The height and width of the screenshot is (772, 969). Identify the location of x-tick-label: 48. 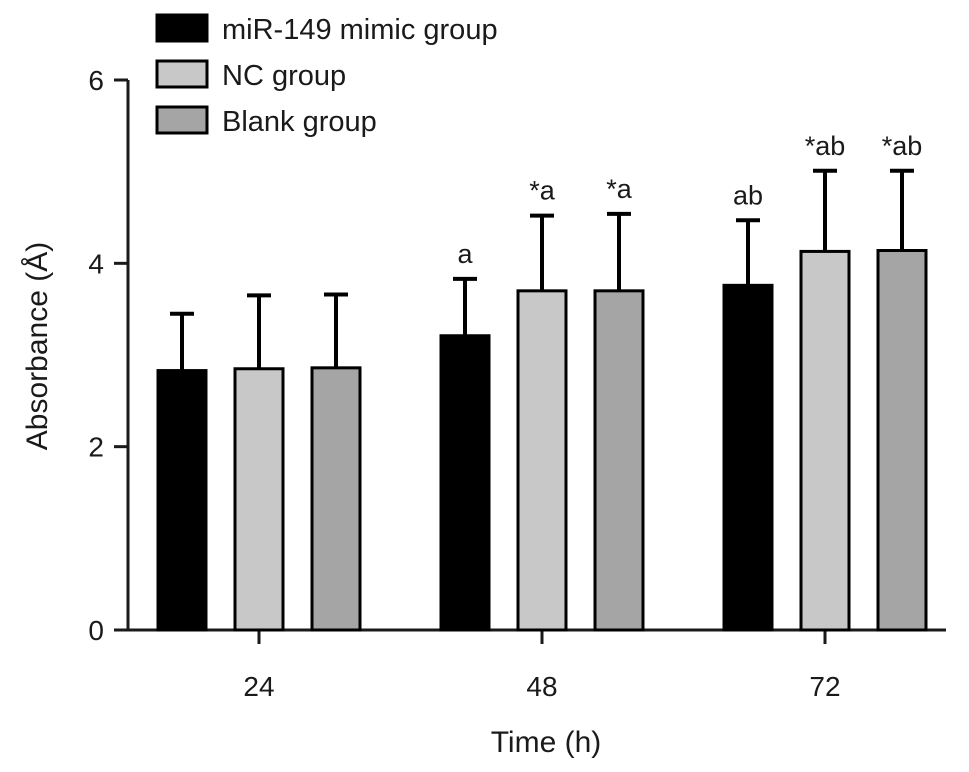
(541, 686).